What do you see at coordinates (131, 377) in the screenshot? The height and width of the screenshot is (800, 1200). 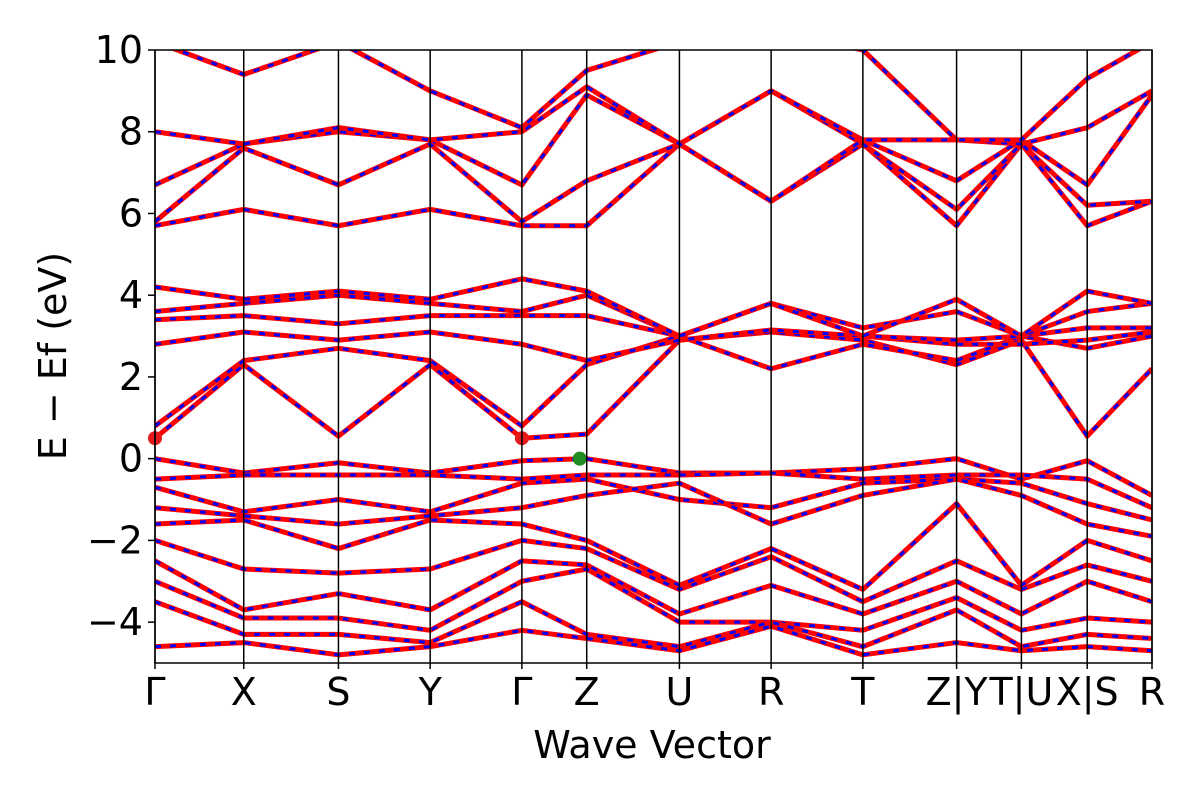 I see `y-tick-label: 2` at bounding box center [131, 377].